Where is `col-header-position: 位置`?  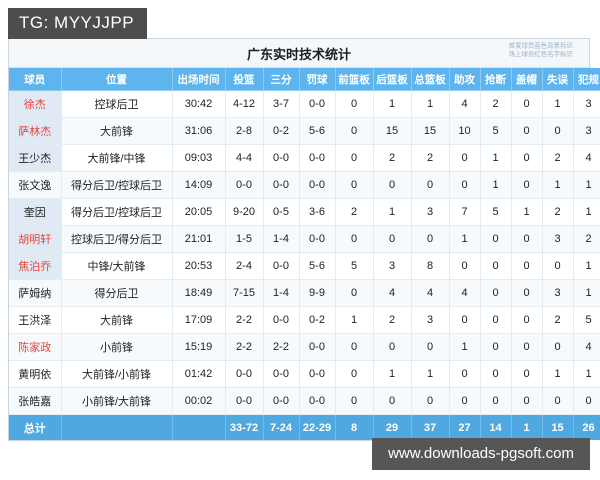
col-header-position: 位置 is located at coordinates (117, 79).